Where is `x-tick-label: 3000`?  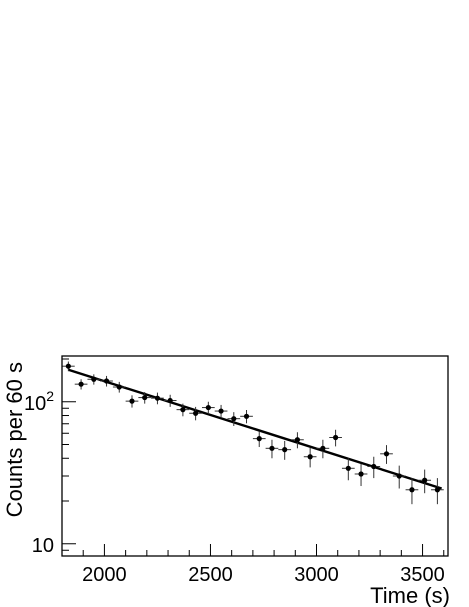
x-tick-label: 3000 is located at coordinates (316, 575).